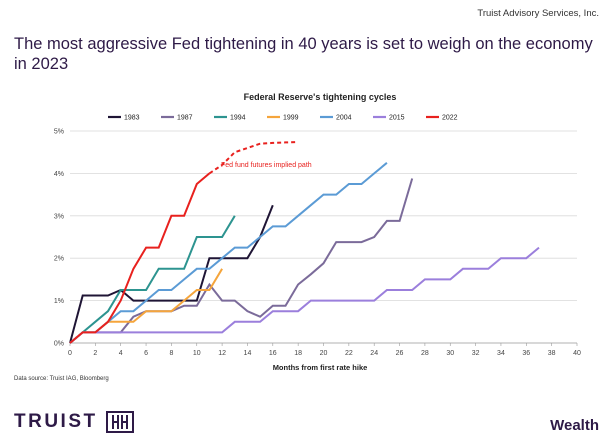 The height and width of the screenshot is (445, 613). I want to click on x-tick-label: 2, so click(95, 353).